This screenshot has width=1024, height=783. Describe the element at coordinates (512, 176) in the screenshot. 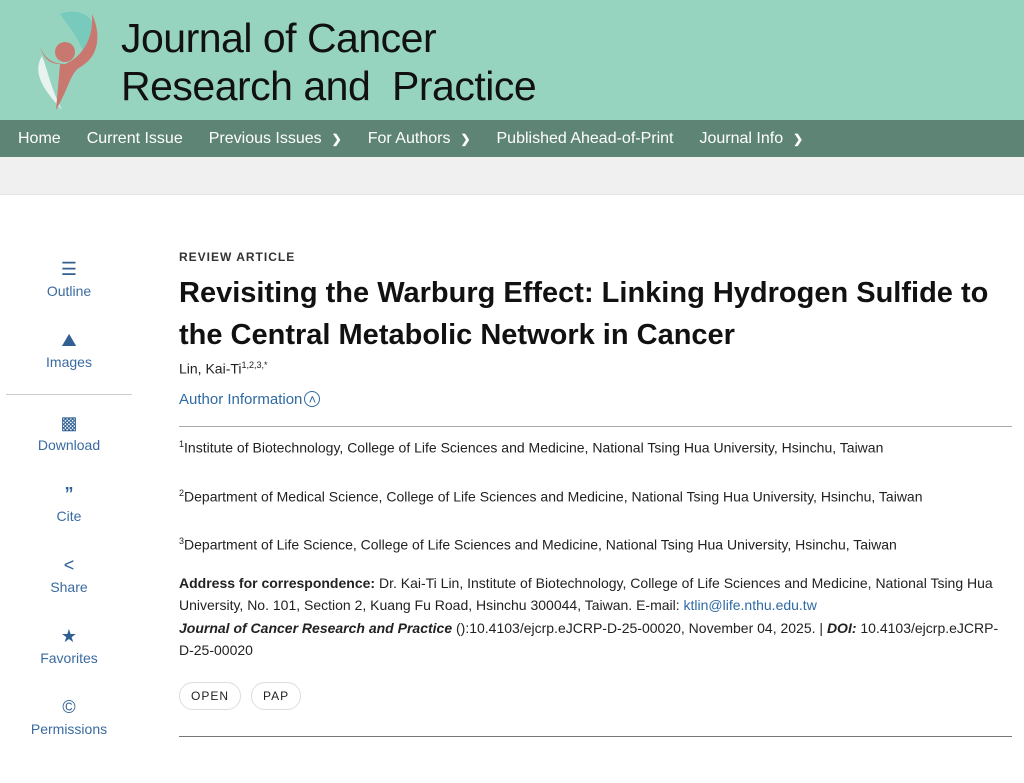

I see `banner-strip` at that location.